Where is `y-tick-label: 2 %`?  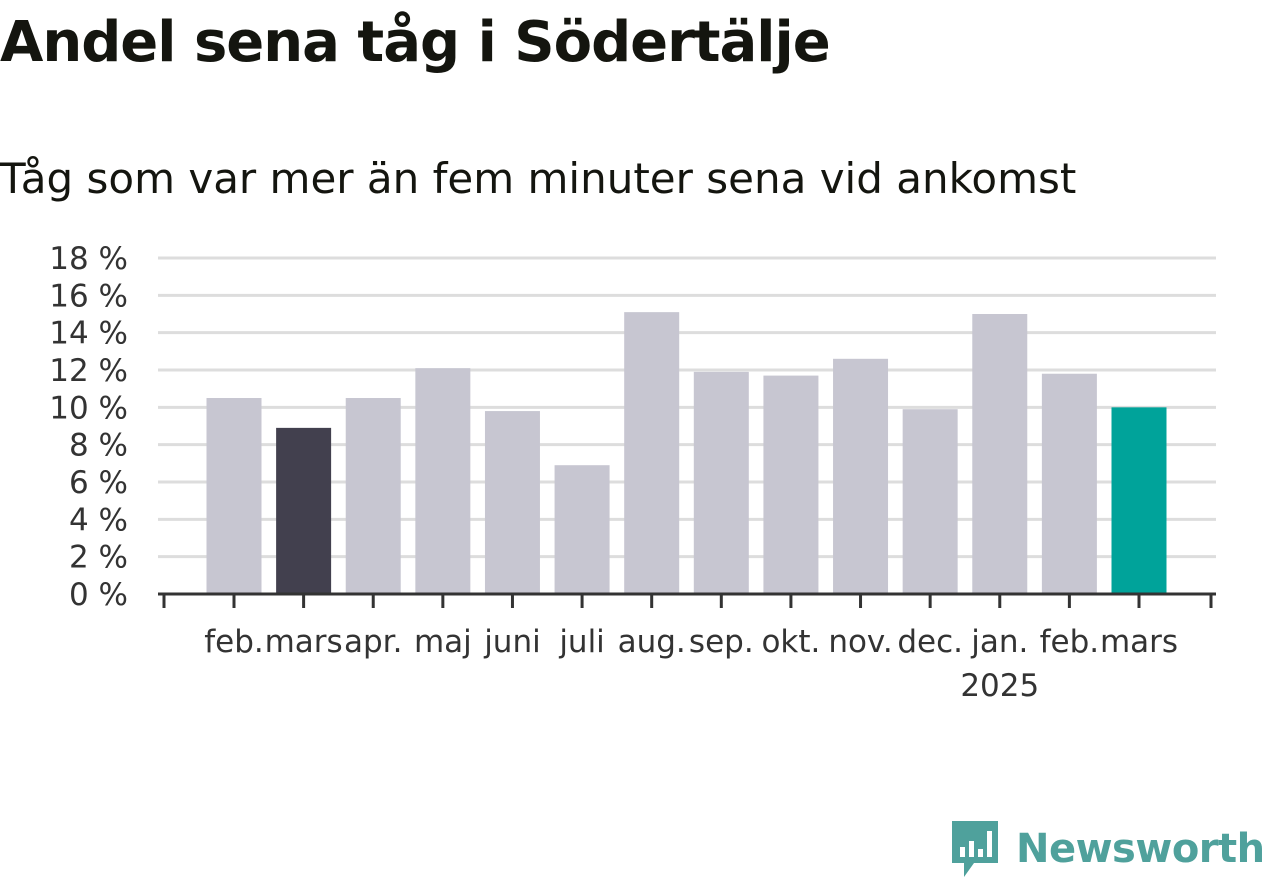
y-tick-label: 2 % is located at coordinates (98, 558).